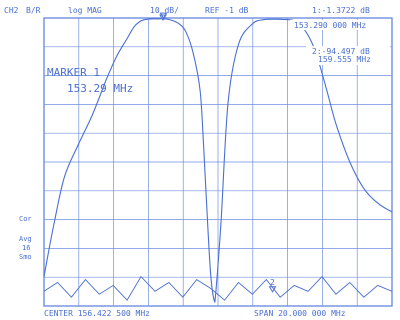  Describe the element at coordinates (11, 10) in the screenshot. I see `channel-label: CH2` at that location.